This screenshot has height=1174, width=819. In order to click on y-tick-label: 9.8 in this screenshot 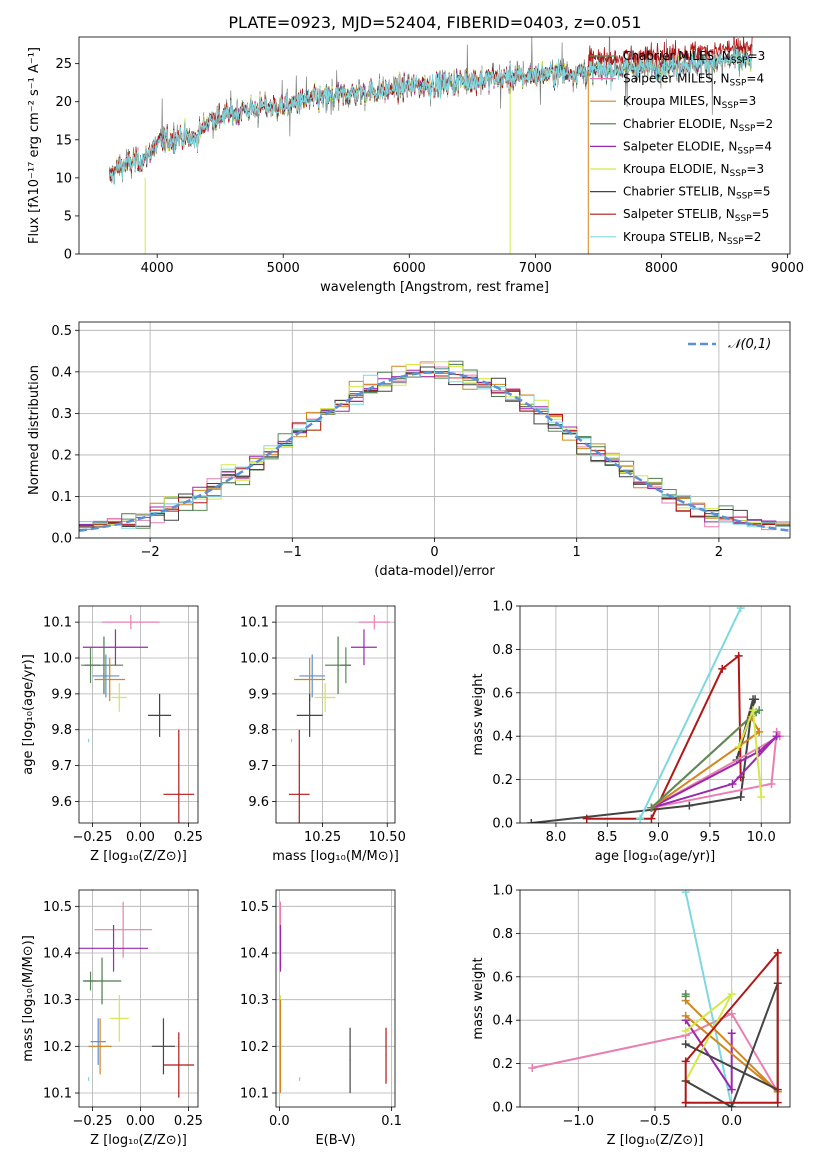, I will do `click(61, 730)`.